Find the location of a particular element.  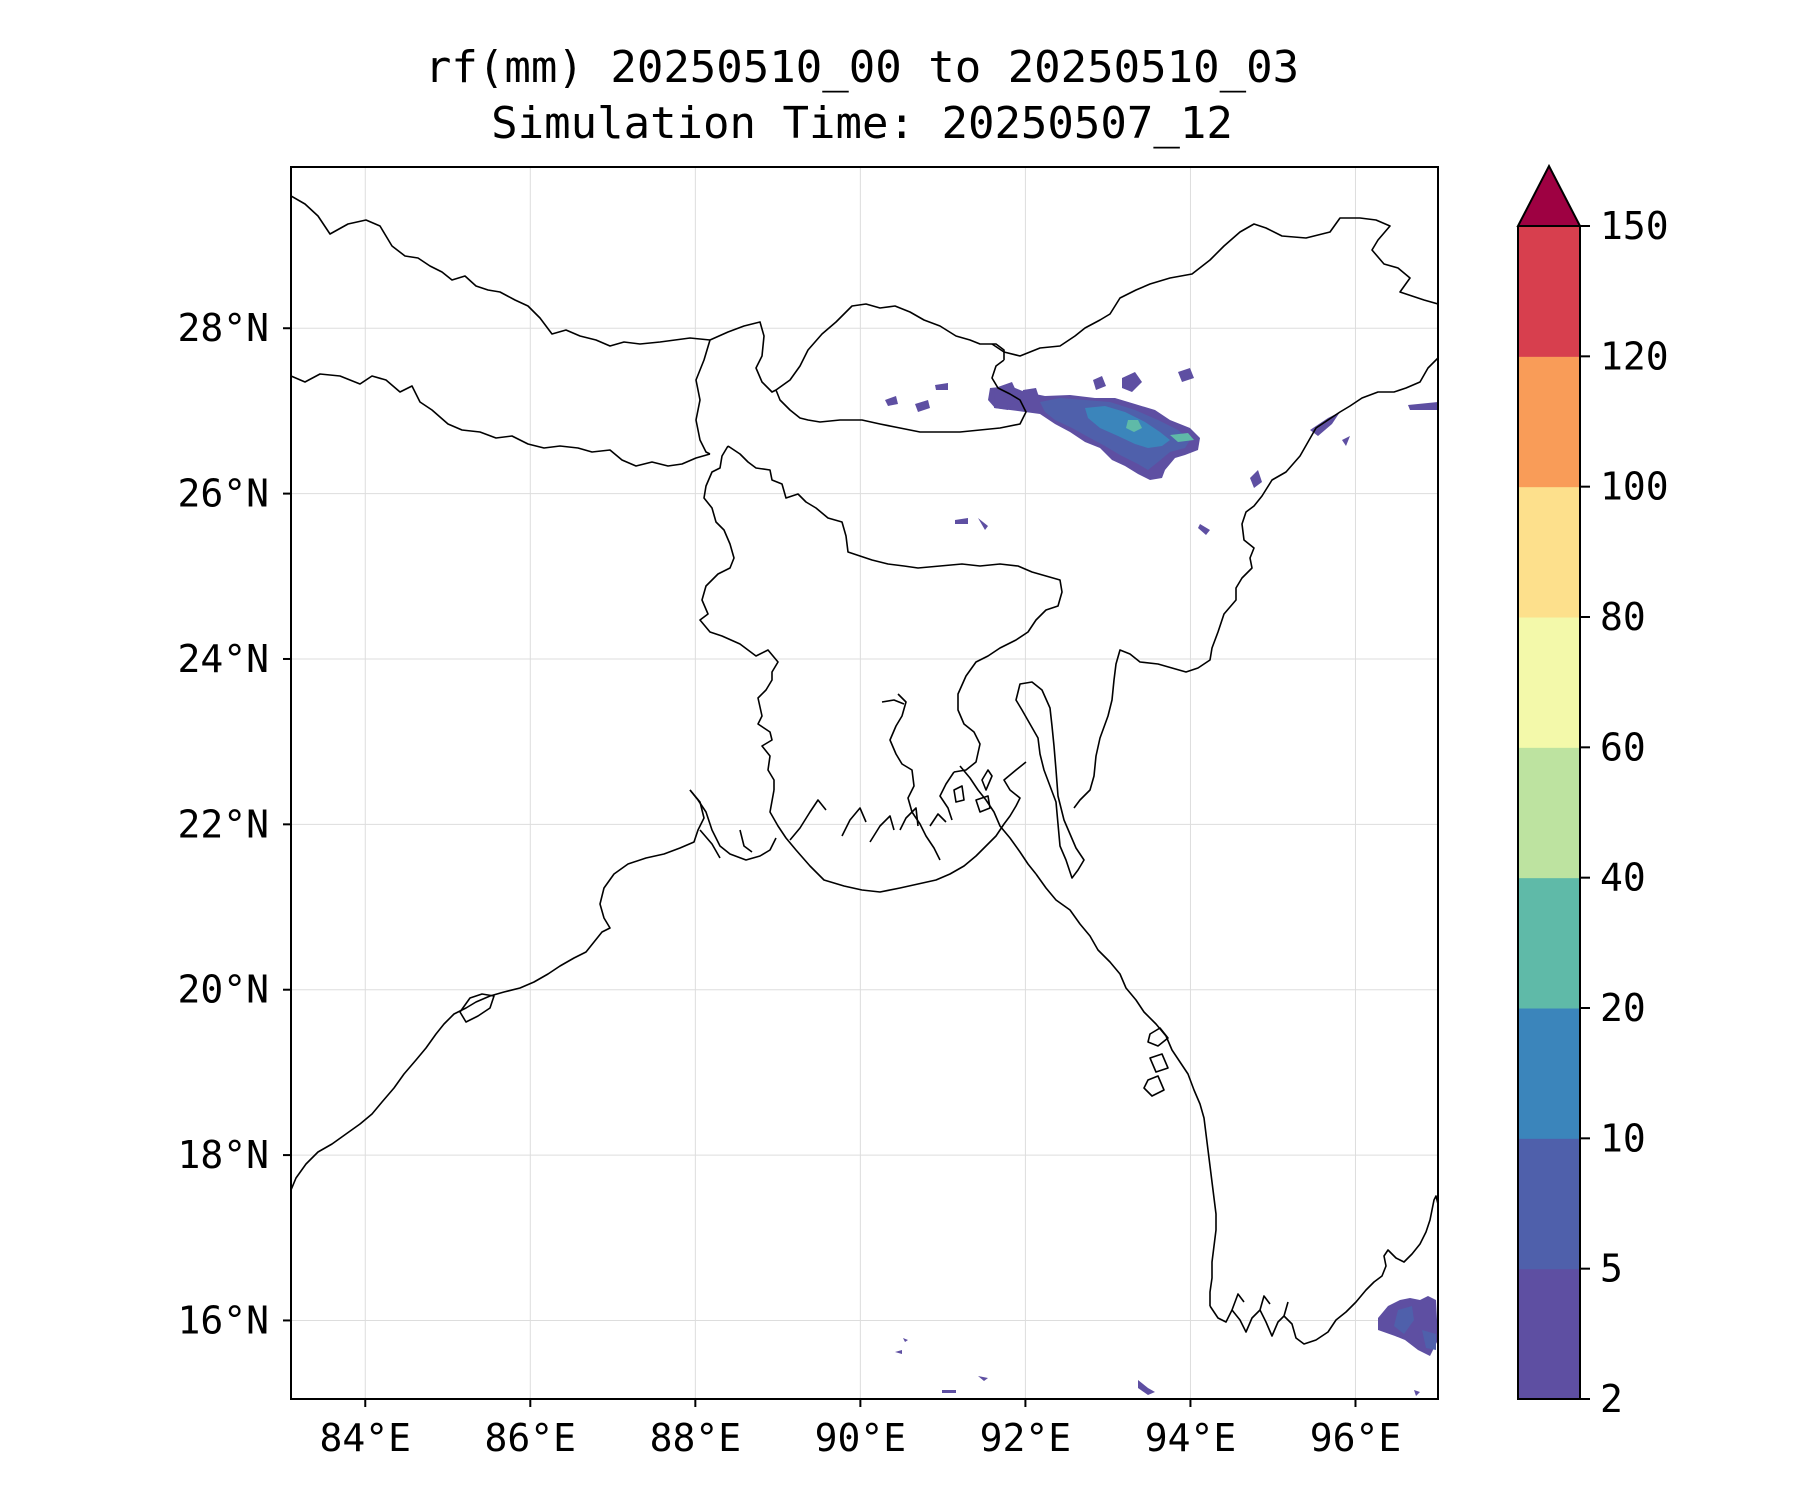

lat-tick-label: 20°N is located at coordinates (223, 990).